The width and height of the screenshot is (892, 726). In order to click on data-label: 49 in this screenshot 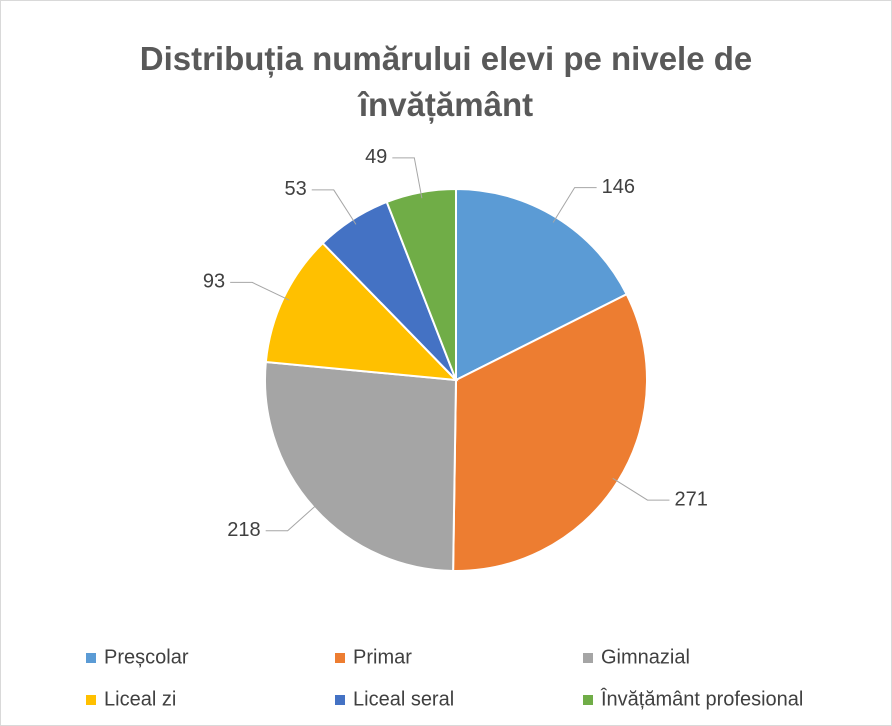, I will do `click(376, 157)`.